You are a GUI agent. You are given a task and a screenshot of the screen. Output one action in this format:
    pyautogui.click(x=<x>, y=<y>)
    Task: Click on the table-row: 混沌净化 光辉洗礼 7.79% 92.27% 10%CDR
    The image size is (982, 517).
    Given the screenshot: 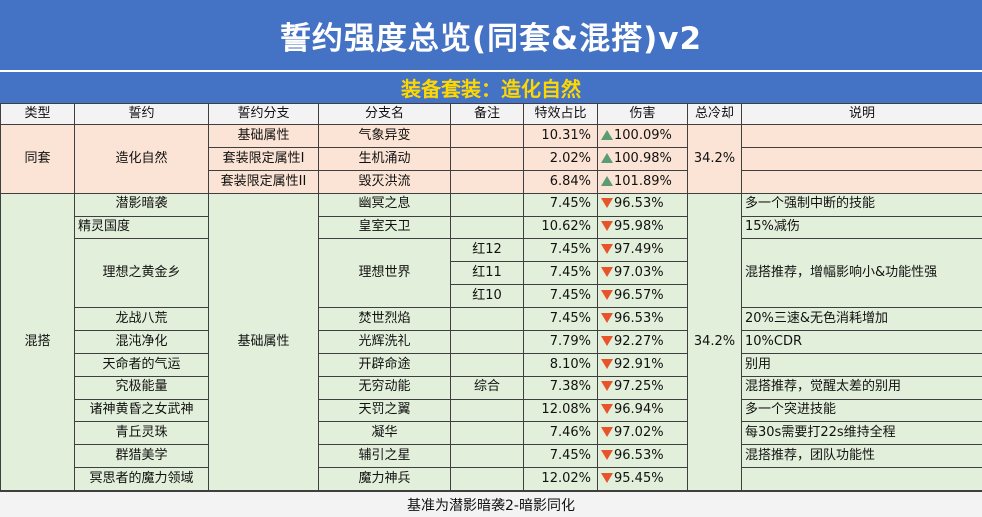 What is the action you would take?
    pyautogui.click(x=491, y=341)
    